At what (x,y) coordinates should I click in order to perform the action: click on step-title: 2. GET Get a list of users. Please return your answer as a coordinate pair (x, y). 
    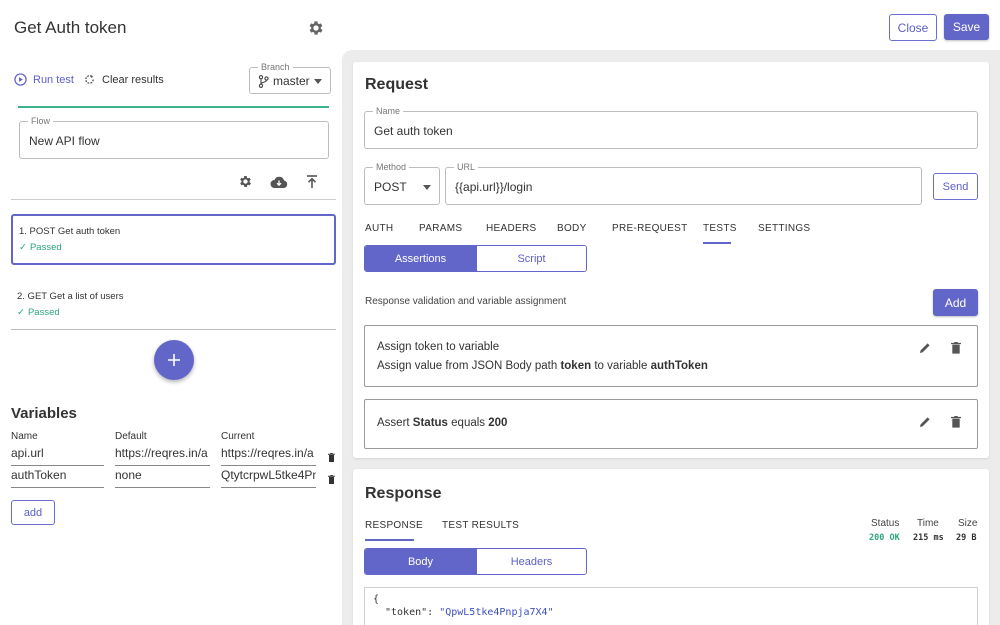
    Looking at the image, I should click on (70, 296).